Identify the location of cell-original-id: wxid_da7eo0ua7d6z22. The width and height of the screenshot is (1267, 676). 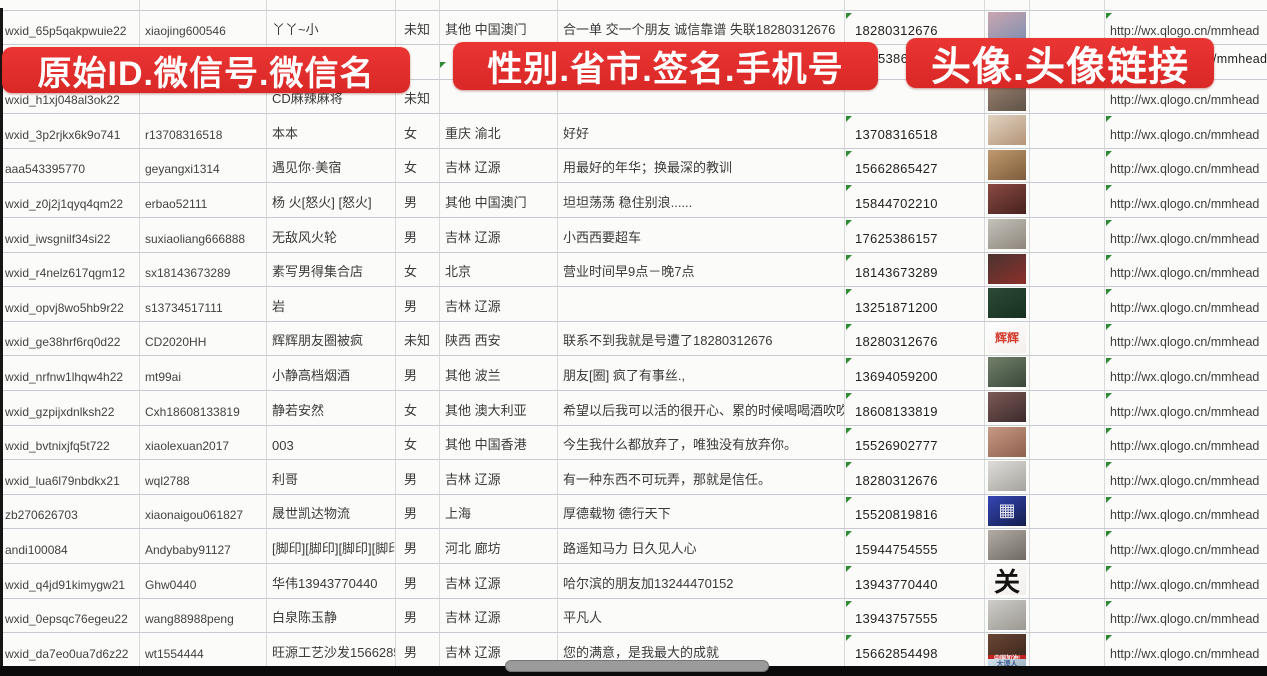
(70, 650).